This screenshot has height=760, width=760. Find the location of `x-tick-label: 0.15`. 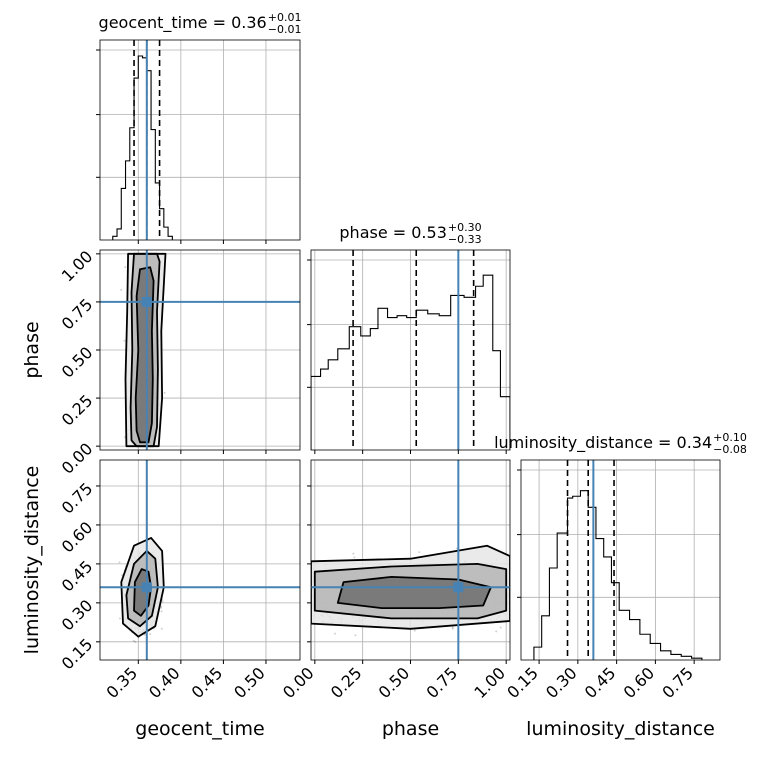

x-tick-label: 0.15 is located at coordinates (522, 682).